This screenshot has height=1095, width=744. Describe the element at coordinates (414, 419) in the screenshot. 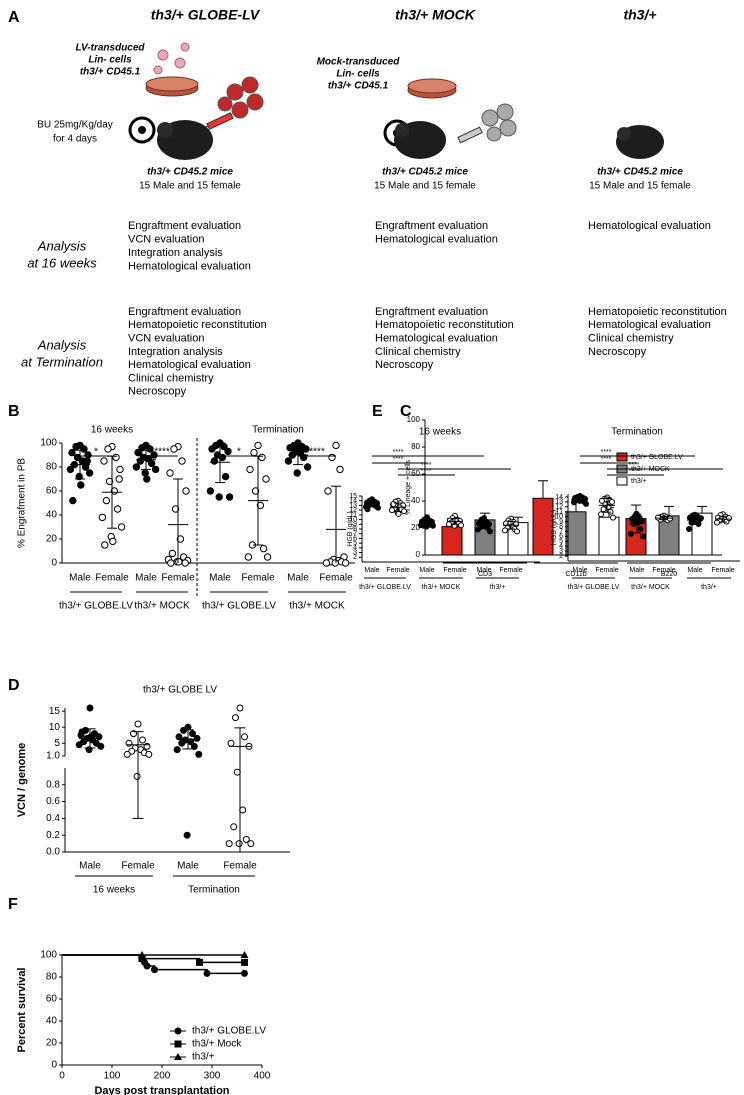

I see `y-tick-label: 100` at that location.